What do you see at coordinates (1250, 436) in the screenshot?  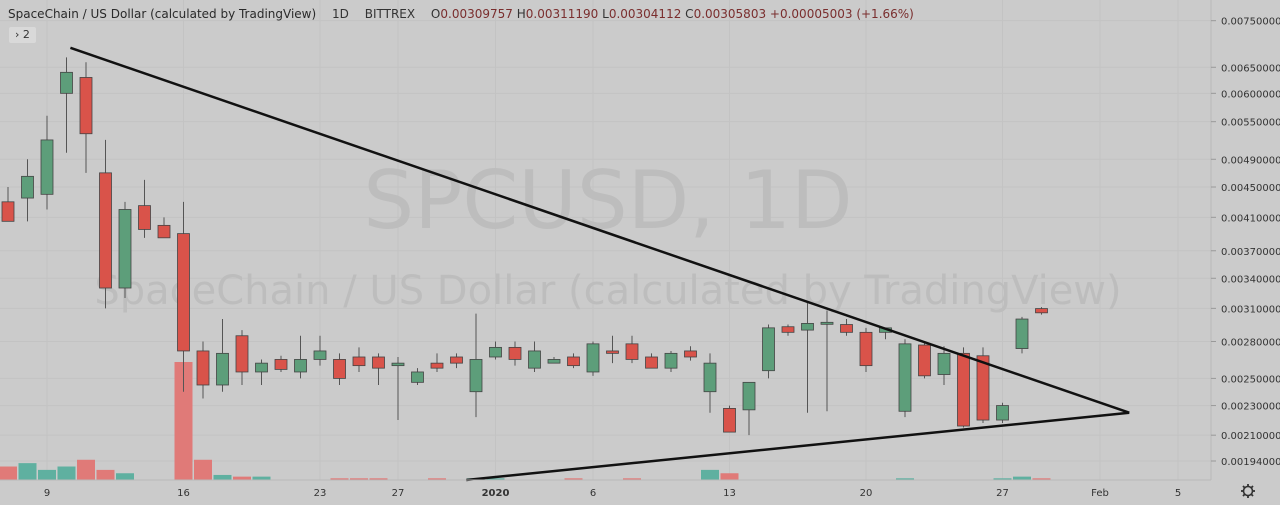 I see `price-tick-label: 0.00210000` at bounding box center [1250, 436].